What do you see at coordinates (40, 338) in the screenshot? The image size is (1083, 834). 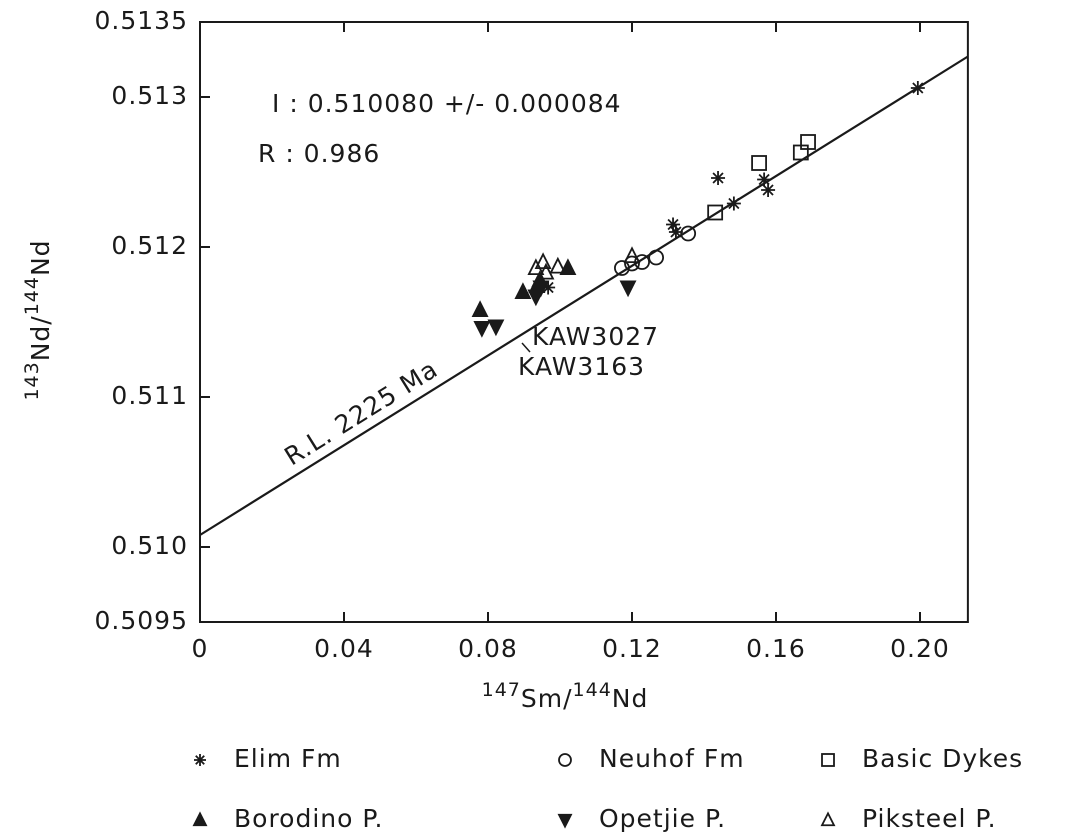 I see `y-axis-label-part: Nd/` at bounding box center [40, 338].